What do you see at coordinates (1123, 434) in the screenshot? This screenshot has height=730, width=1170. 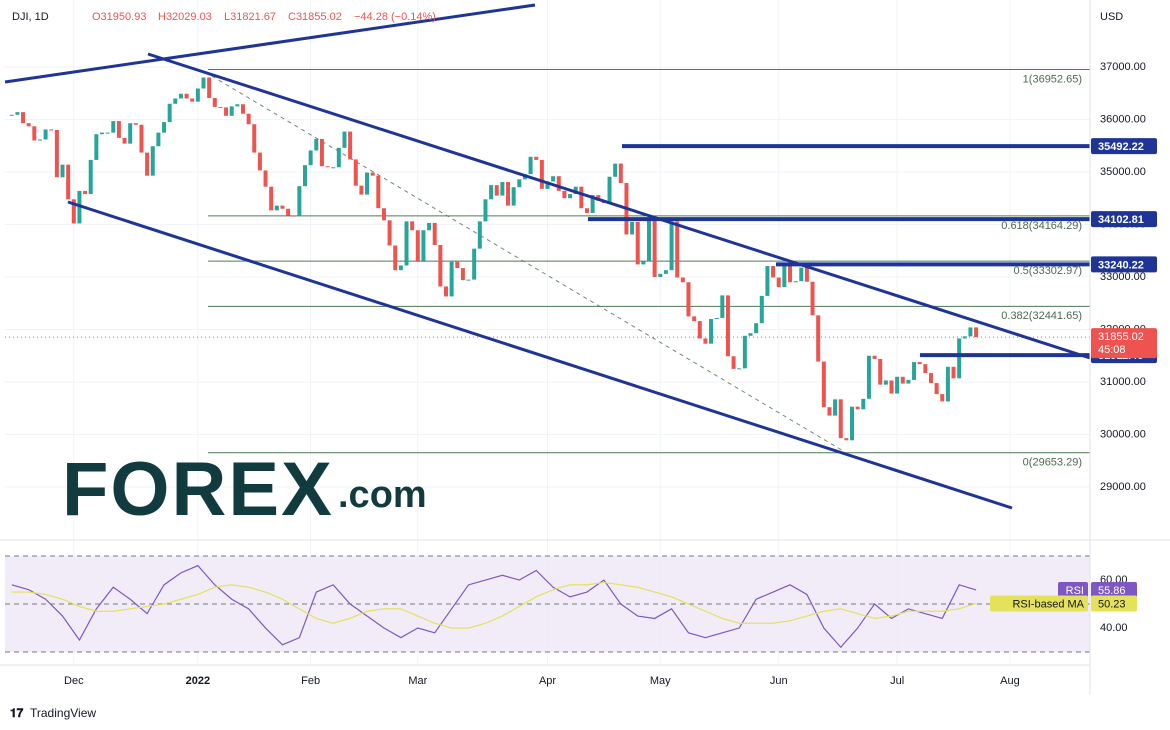 I see `y-tick-label: 30000.00` at bounding box center [1123, 434].